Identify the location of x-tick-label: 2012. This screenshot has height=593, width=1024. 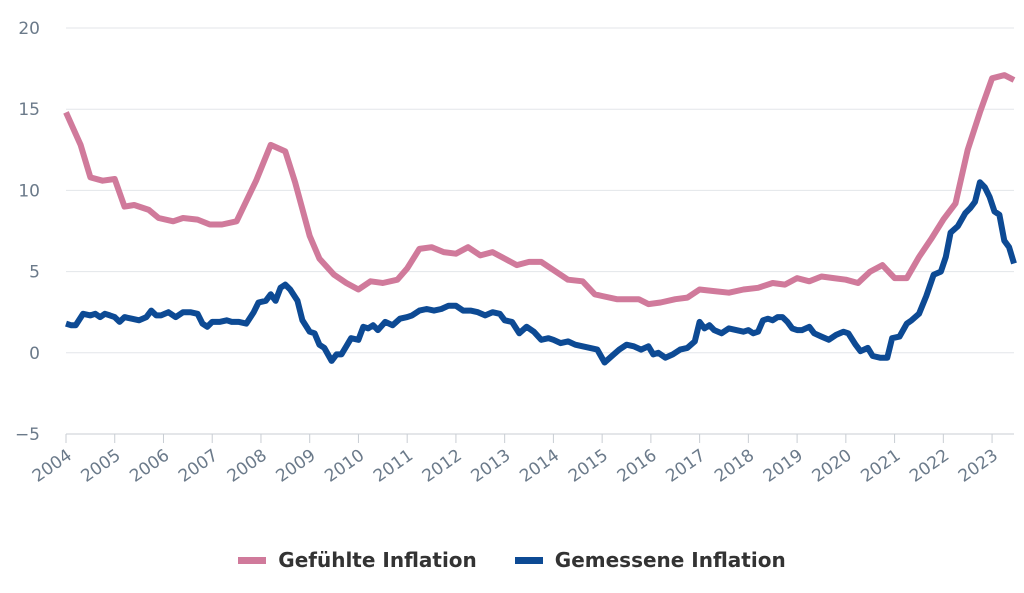
(442, 466).